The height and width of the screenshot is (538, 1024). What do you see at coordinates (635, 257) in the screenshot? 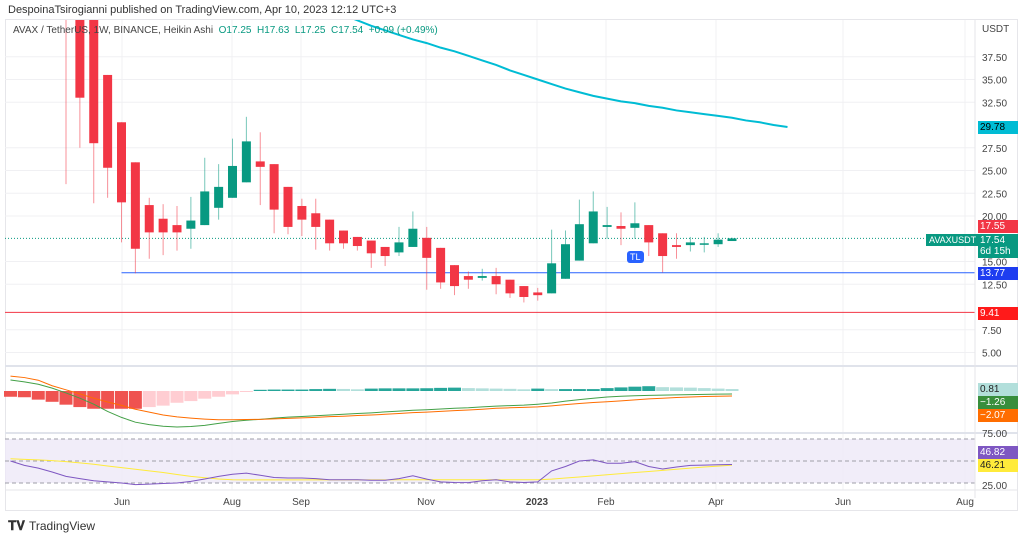
I see `trendline-badge: TL` at bounding box center [635, 257].